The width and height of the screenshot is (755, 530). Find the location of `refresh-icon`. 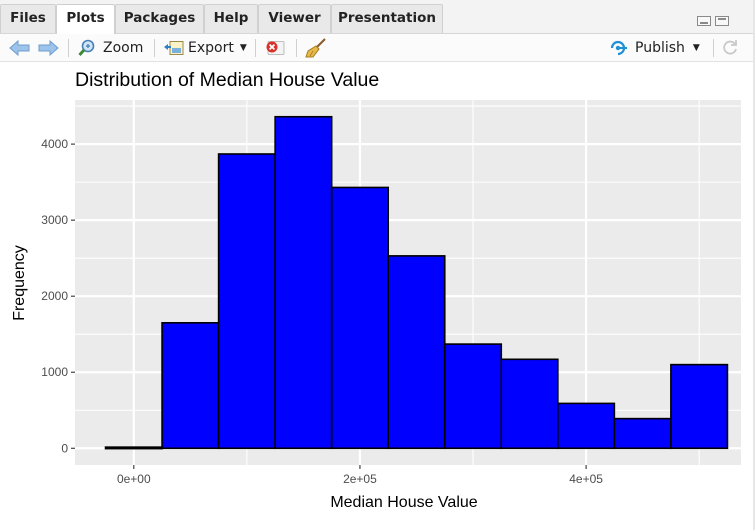

refresh-icon is located at coordinates (730, 46).